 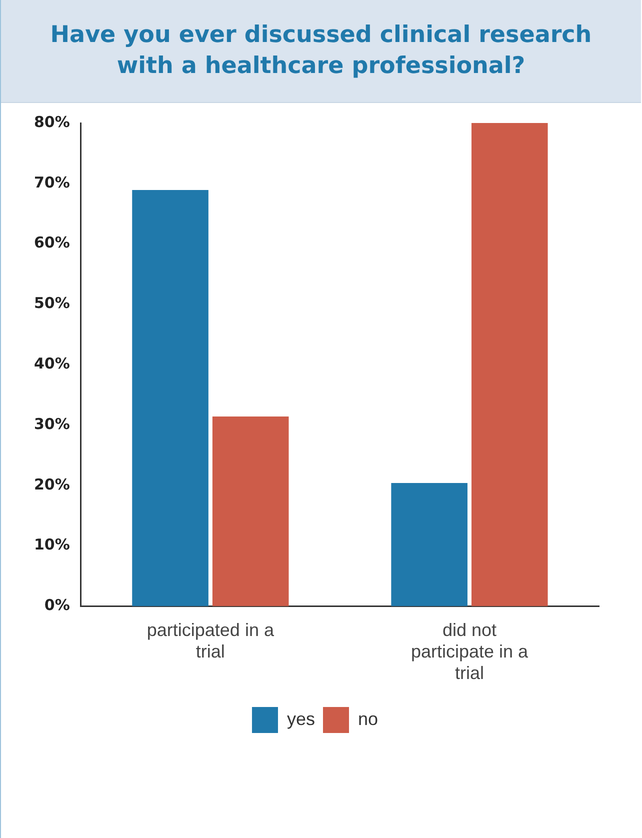 I want to click on x-tick-label: did not participate in a trial, so click(x=469, y=652).